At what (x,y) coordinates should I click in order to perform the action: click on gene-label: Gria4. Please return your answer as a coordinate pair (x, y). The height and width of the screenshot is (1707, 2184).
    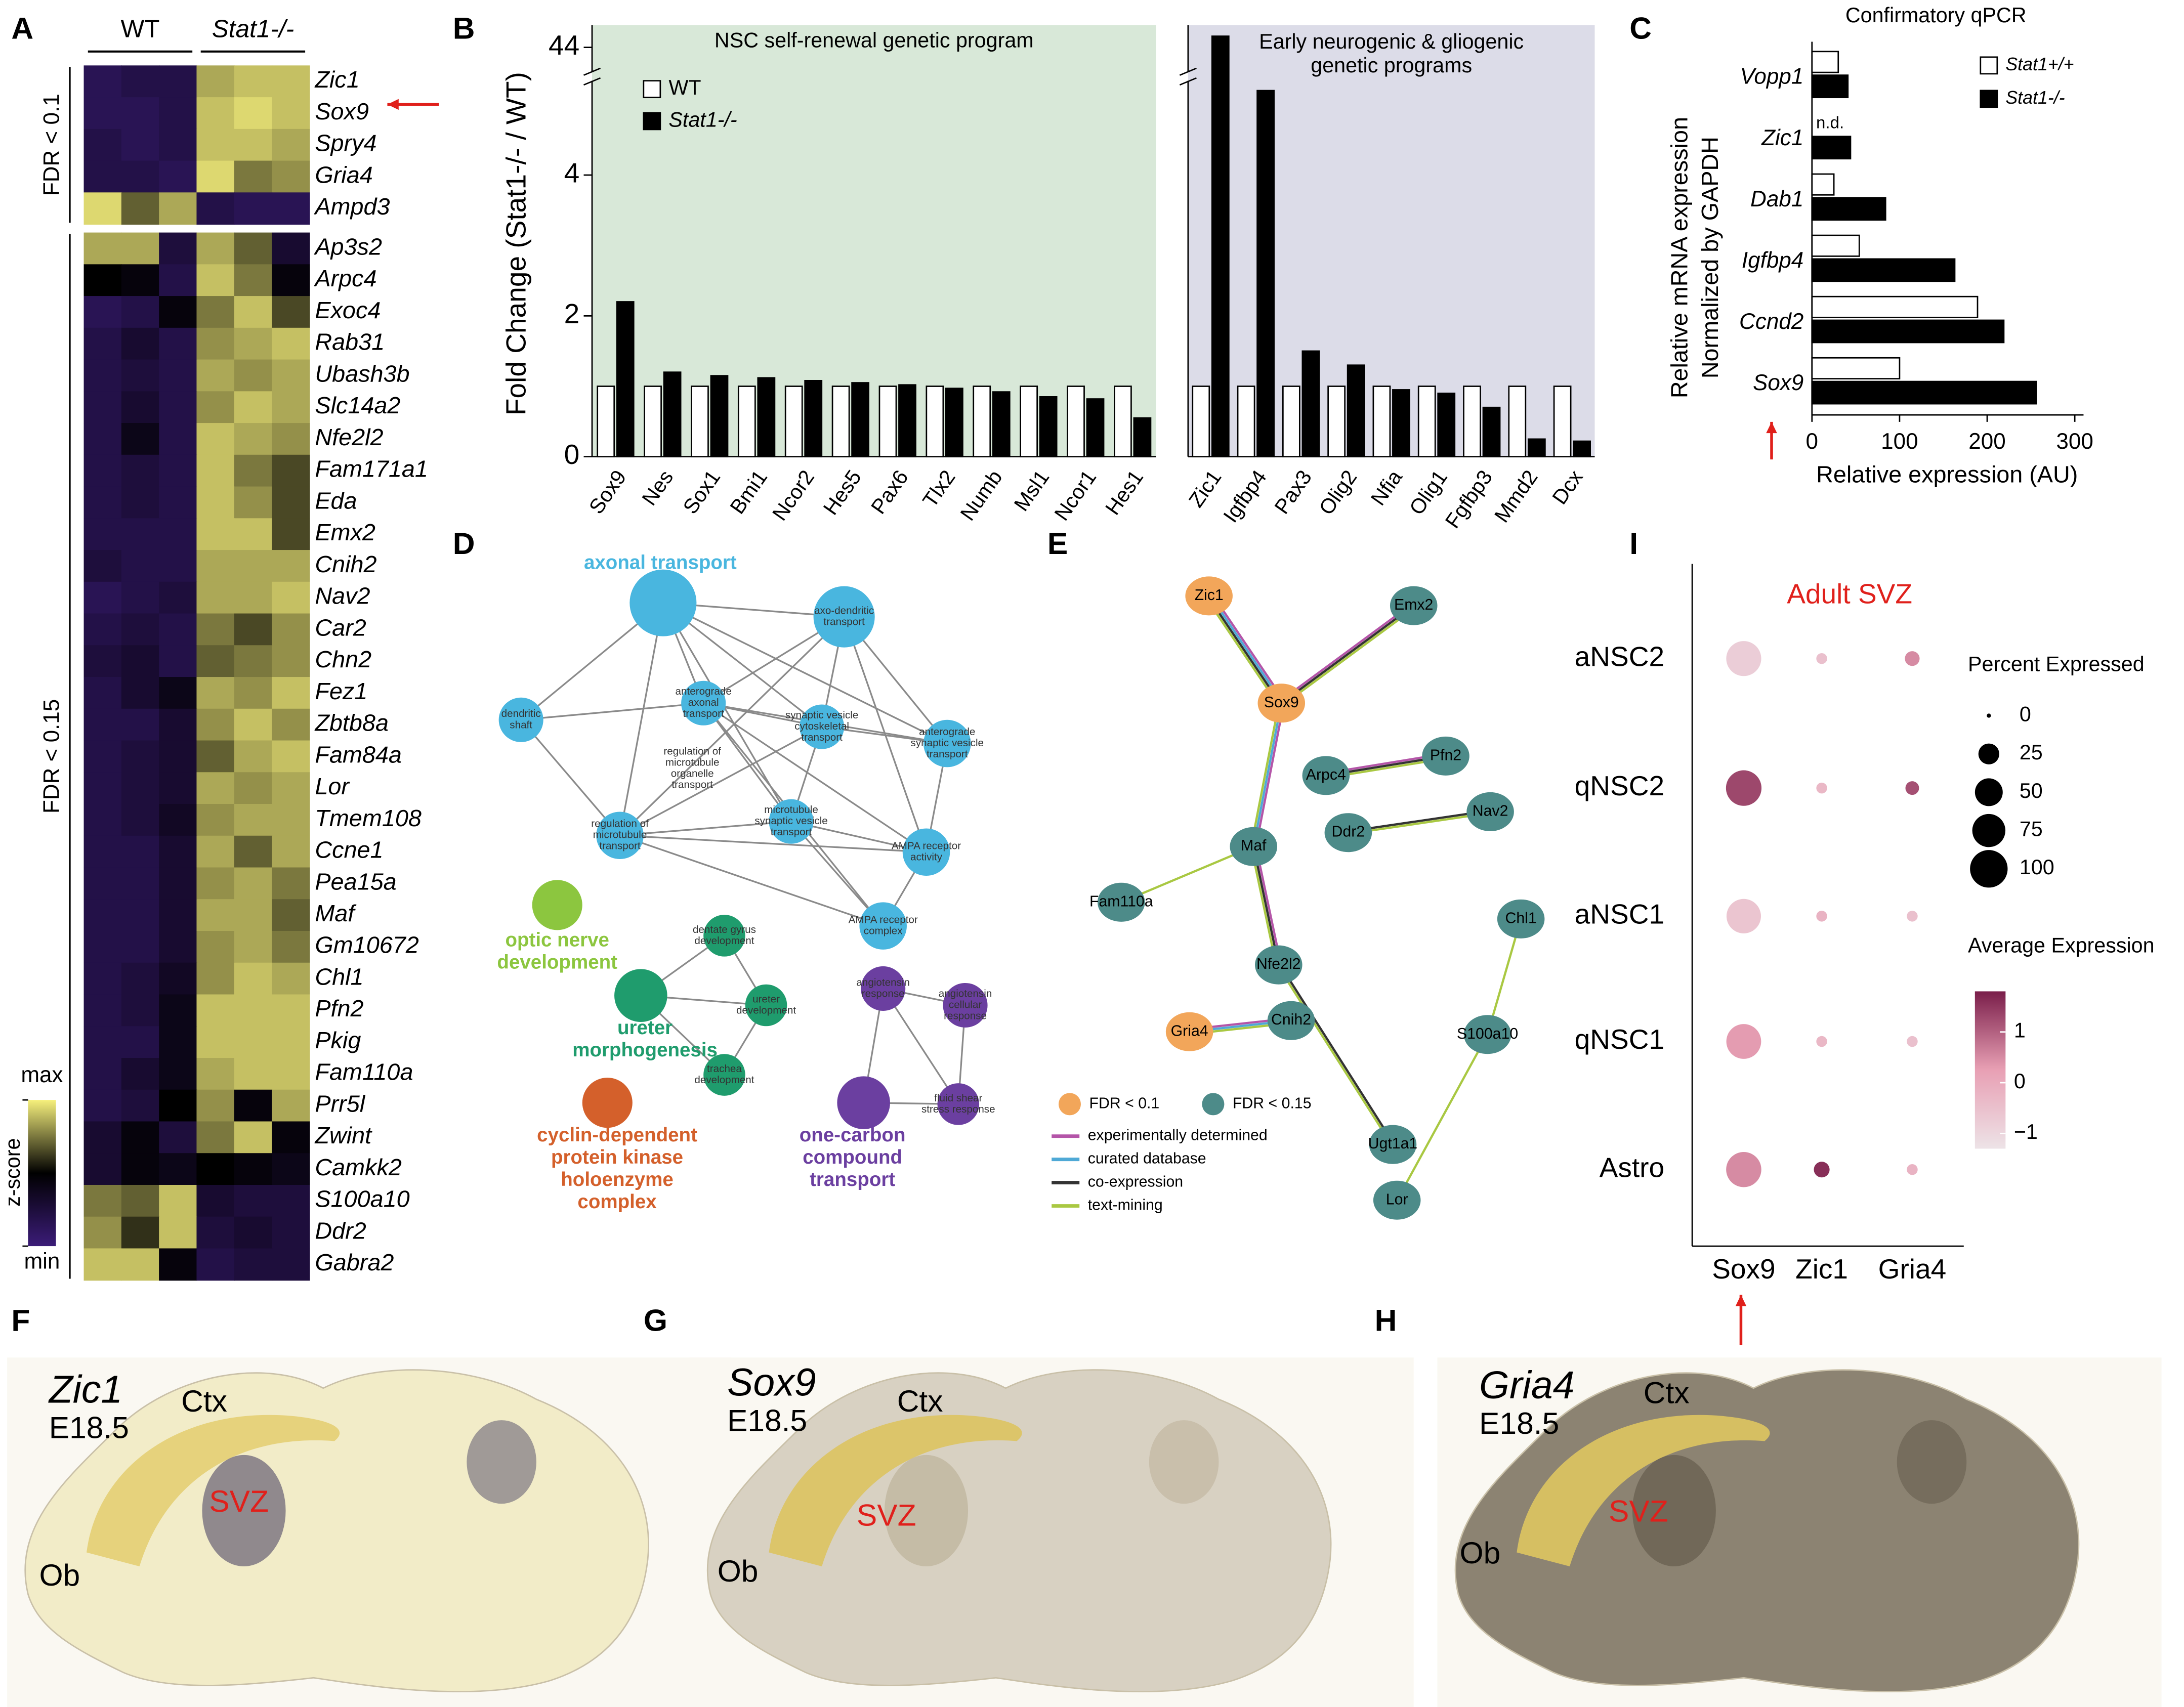
    Looking at the image, I should click on (343, 174).